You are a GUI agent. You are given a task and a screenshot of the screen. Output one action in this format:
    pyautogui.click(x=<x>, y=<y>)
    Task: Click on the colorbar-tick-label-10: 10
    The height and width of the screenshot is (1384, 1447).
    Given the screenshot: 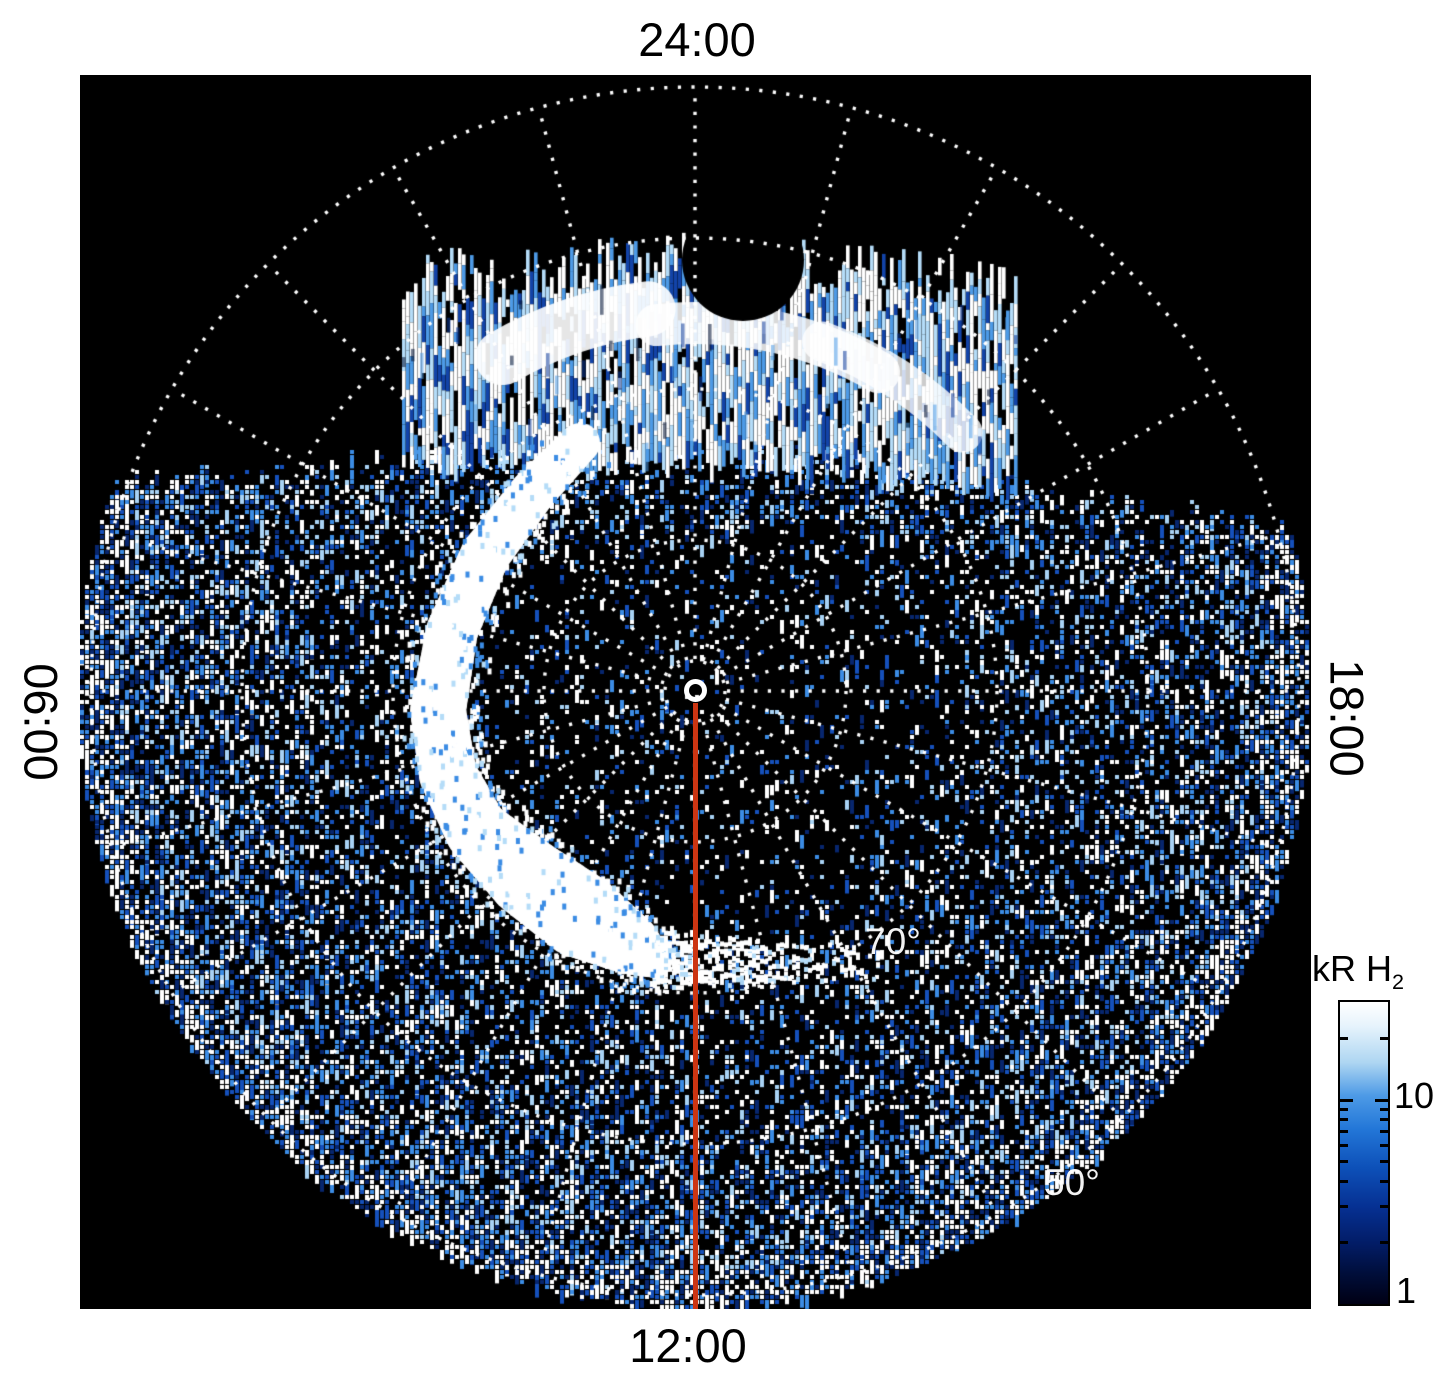 What is the action you would take?
    pyautogui.click(x=1414, y=1095)
    